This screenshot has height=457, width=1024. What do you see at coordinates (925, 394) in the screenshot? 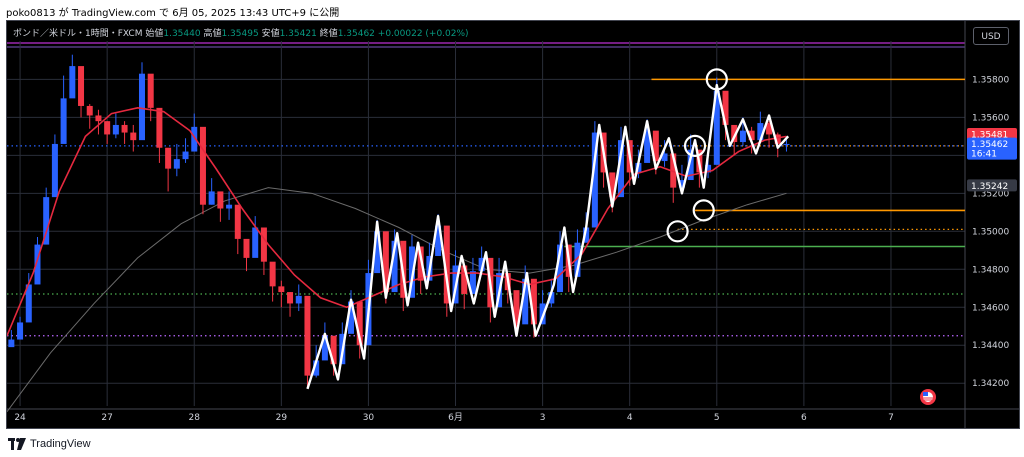
I see `us-flag-icon-canton` at bounding box center [925, 394].